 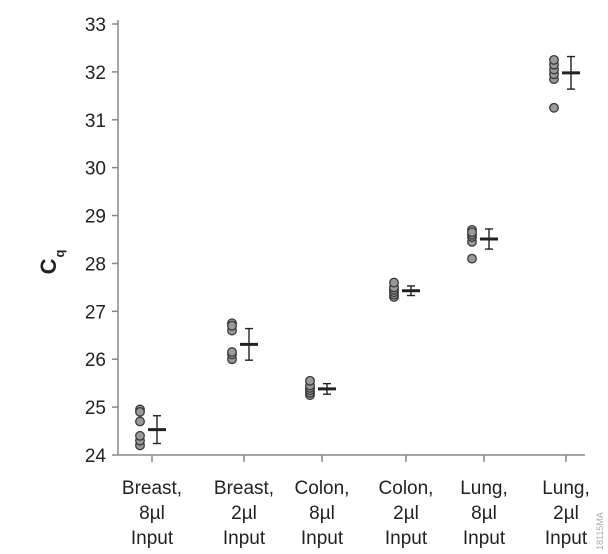 What do you see at coordinates (95, 217) in the screenshot?
I see `y-tick-label: 29` at bounding box center [95, 217].